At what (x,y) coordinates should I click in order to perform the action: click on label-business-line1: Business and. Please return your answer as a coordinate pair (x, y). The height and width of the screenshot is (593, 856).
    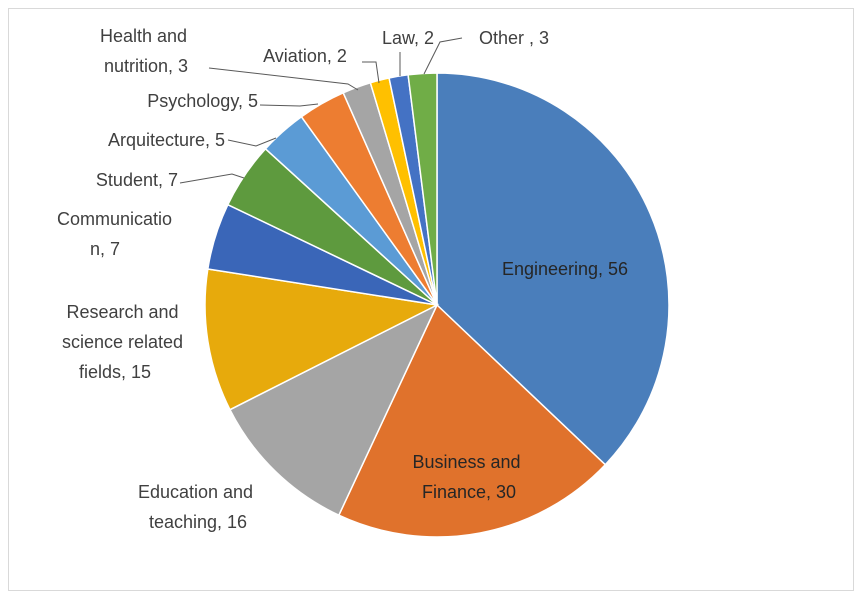
    Looking at the image, I should click on (466, 462).